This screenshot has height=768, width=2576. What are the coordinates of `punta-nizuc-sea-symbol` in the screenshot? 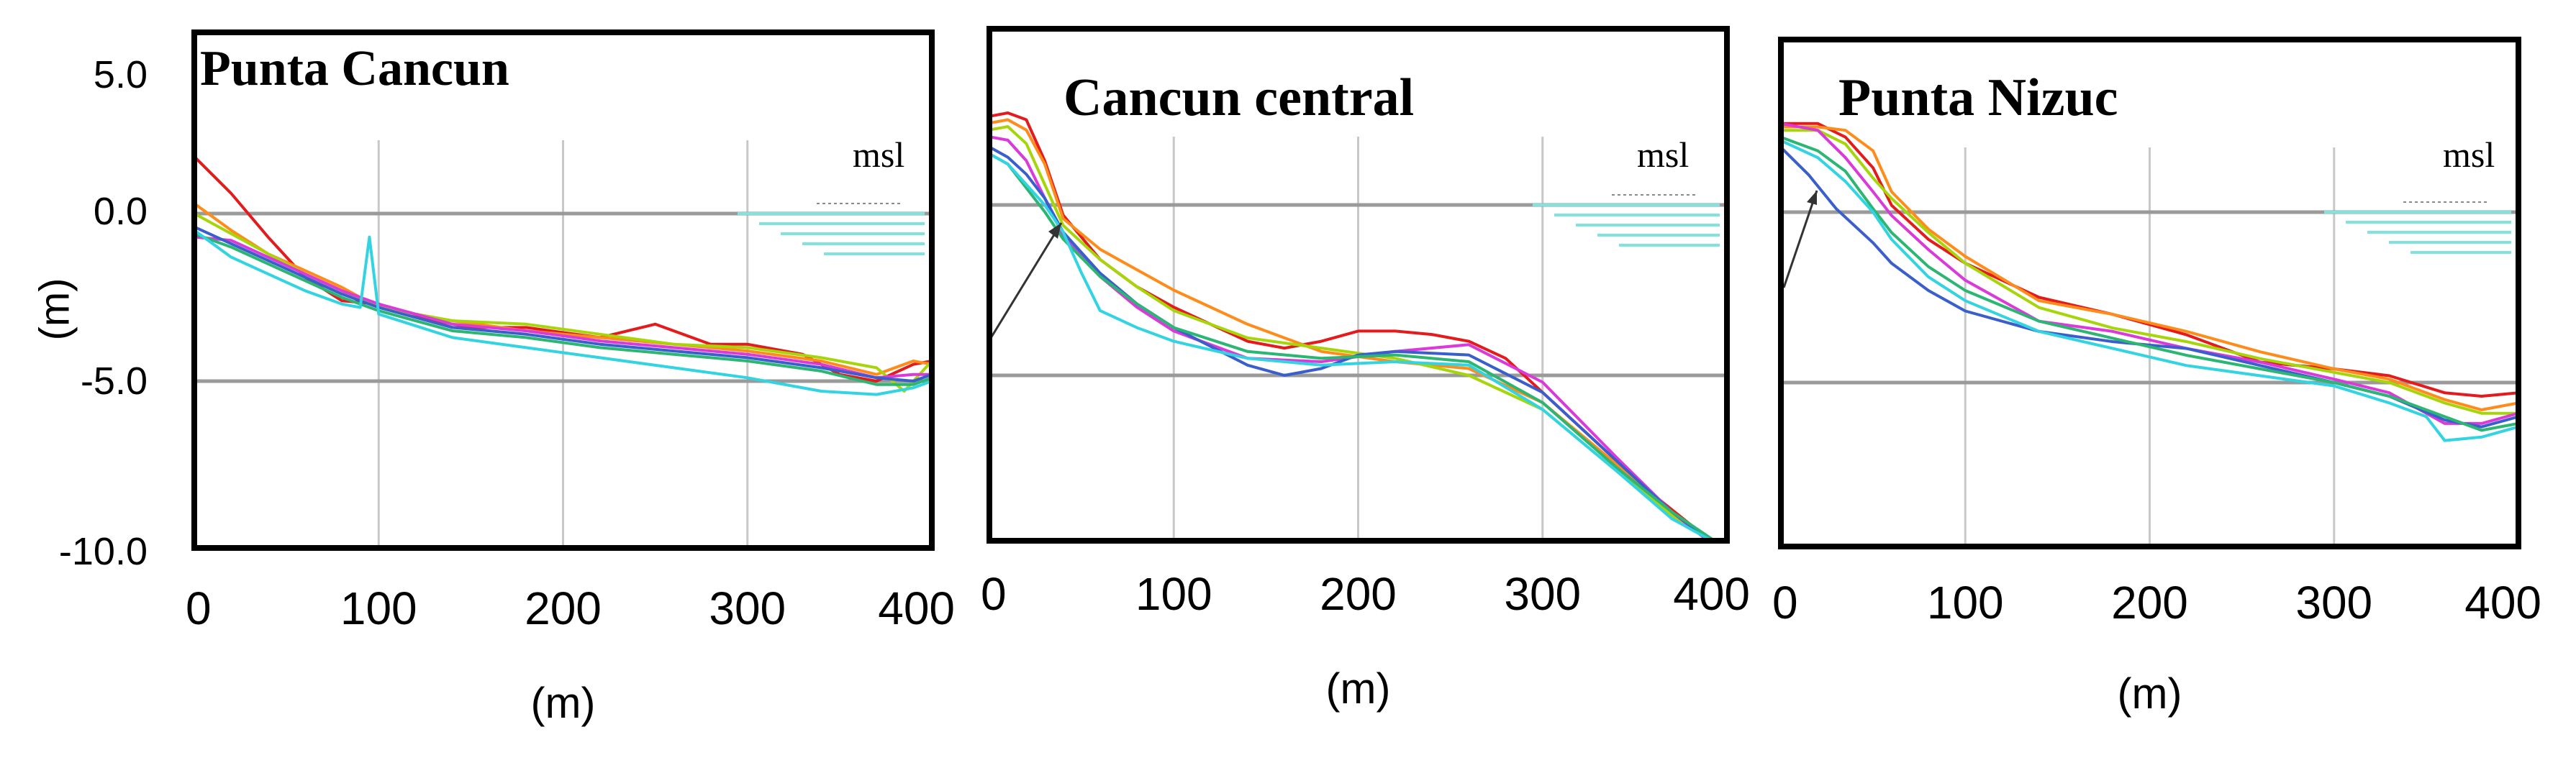 It's located at (2417, 227).